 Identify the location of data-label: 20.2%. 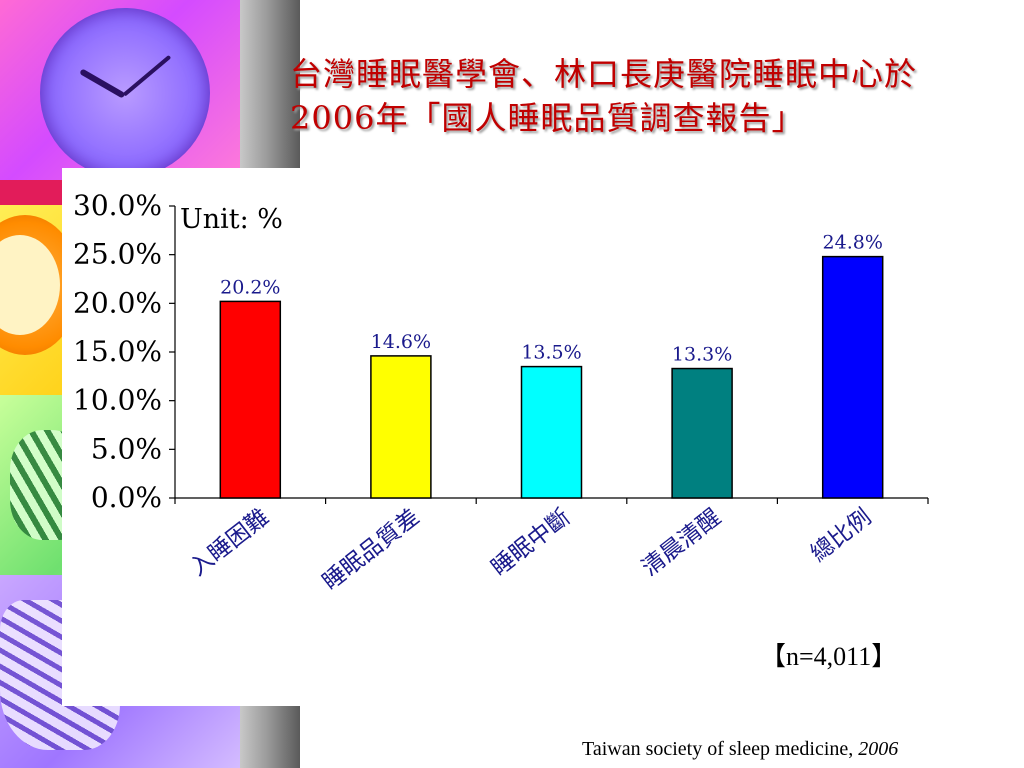
(250, 287).